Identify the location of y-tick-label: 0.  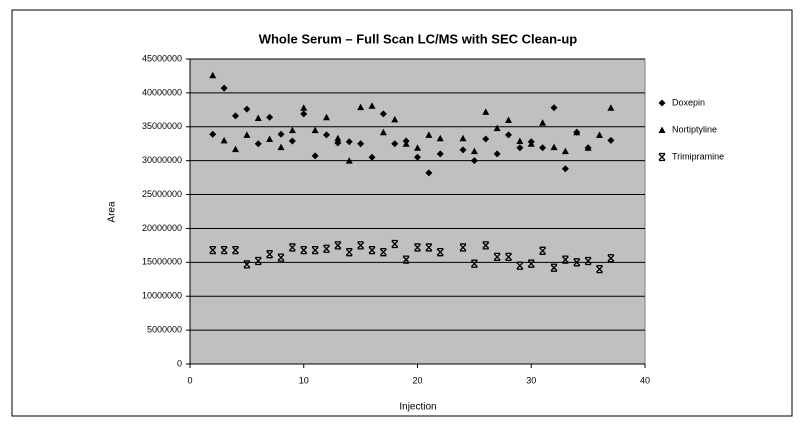
(179, 363).